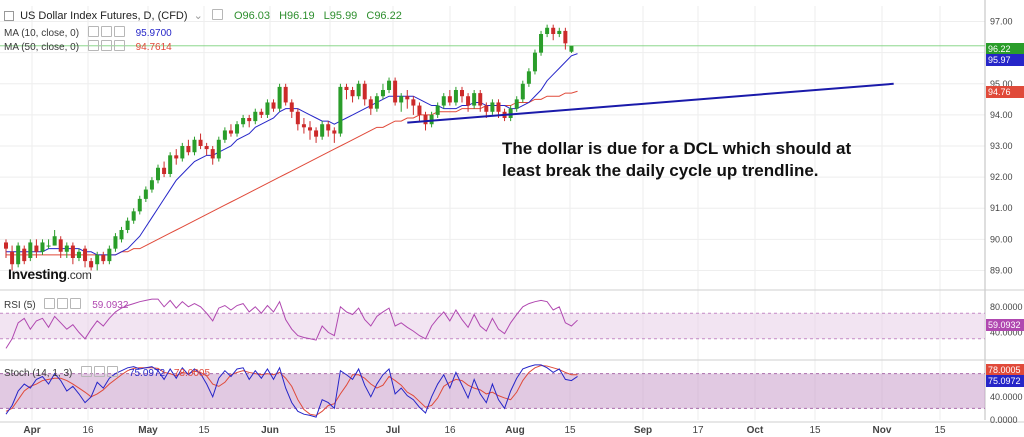 Image resolution: width=1024 pixels, height=437 pixels. What do you see at coordinates (1004, 420) in the screenshot?
I see `stoch-y-tick-label: 0.0000` at bounding box center [1004, 420].